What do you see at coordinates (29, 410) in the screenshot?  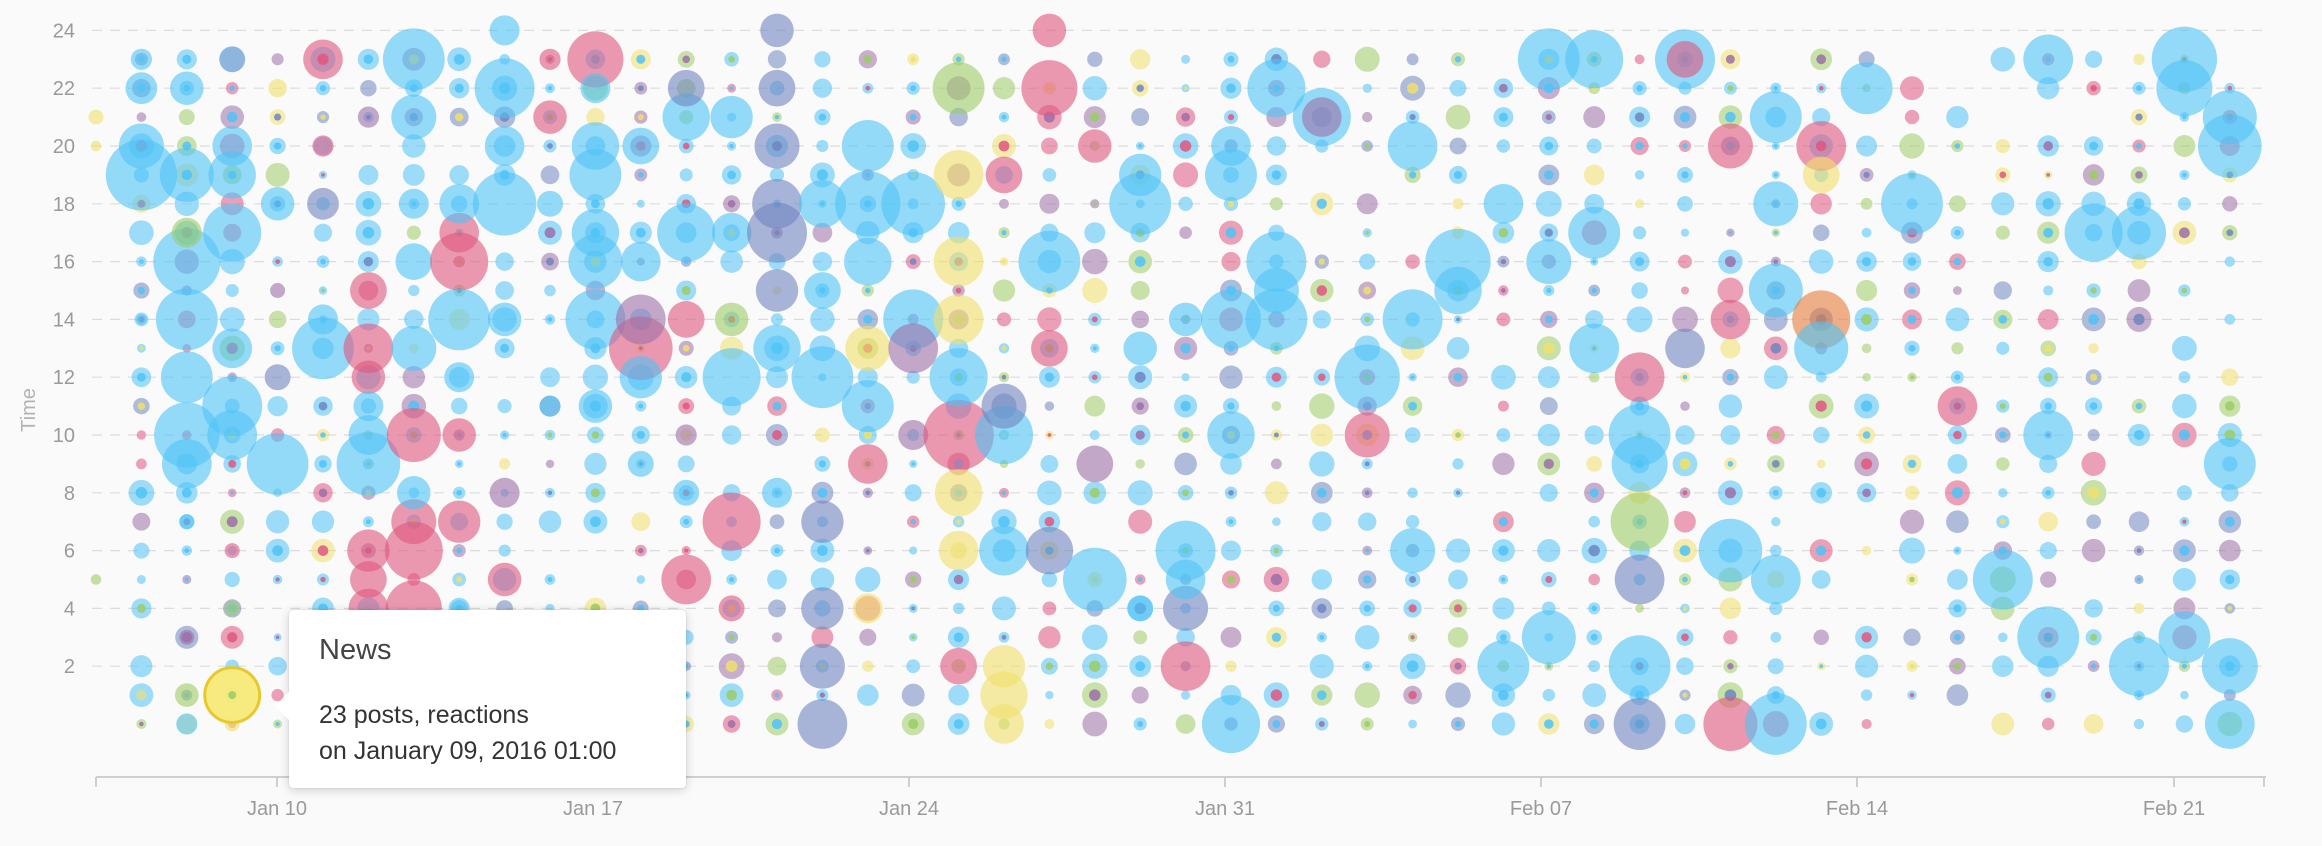 I see `y-axis-title: Time` at bounding box center [29, 410].